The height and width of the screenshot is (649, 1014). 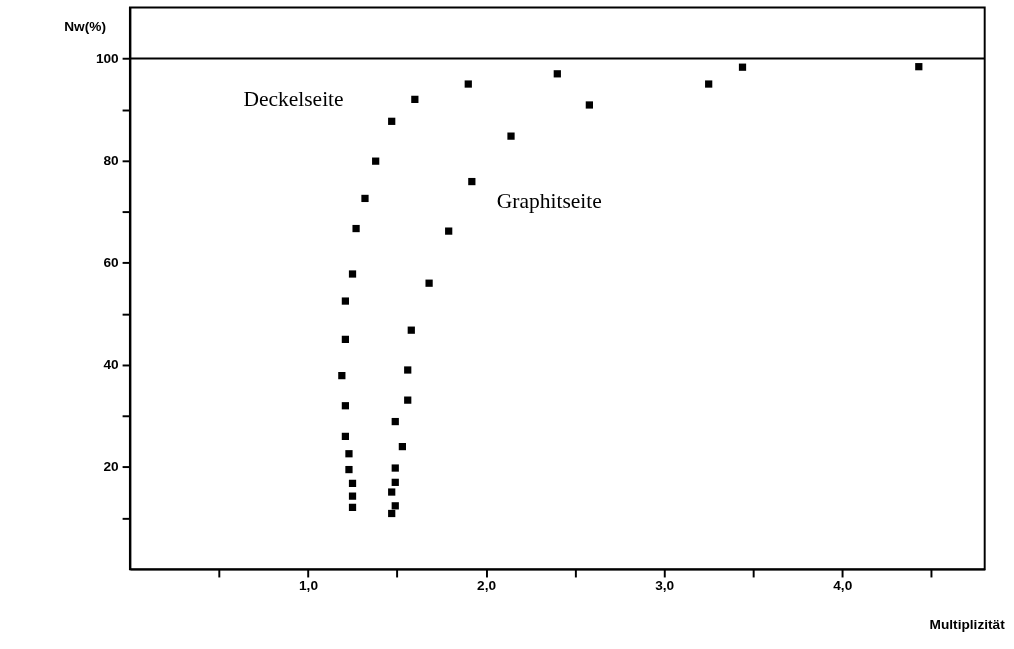 I want to click on y-tick-label: 60, so click(x=111, y=263).